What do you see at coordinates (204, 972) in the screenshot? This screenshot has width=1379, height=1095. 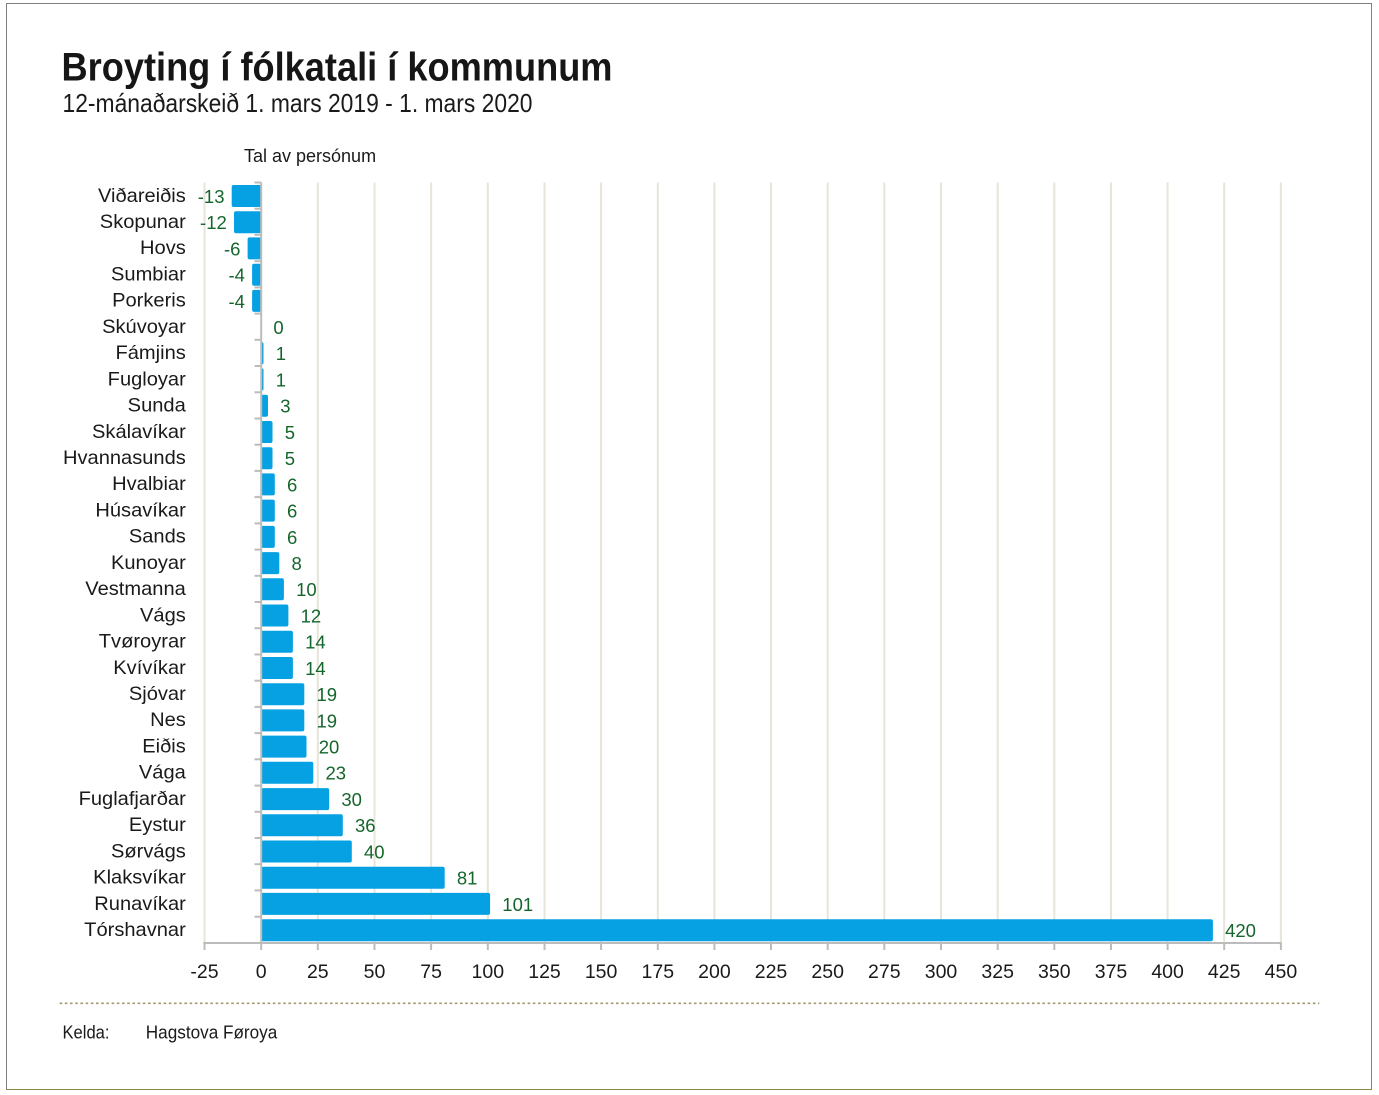 I see `svg-text: -25` at bounding box center [204, 972].